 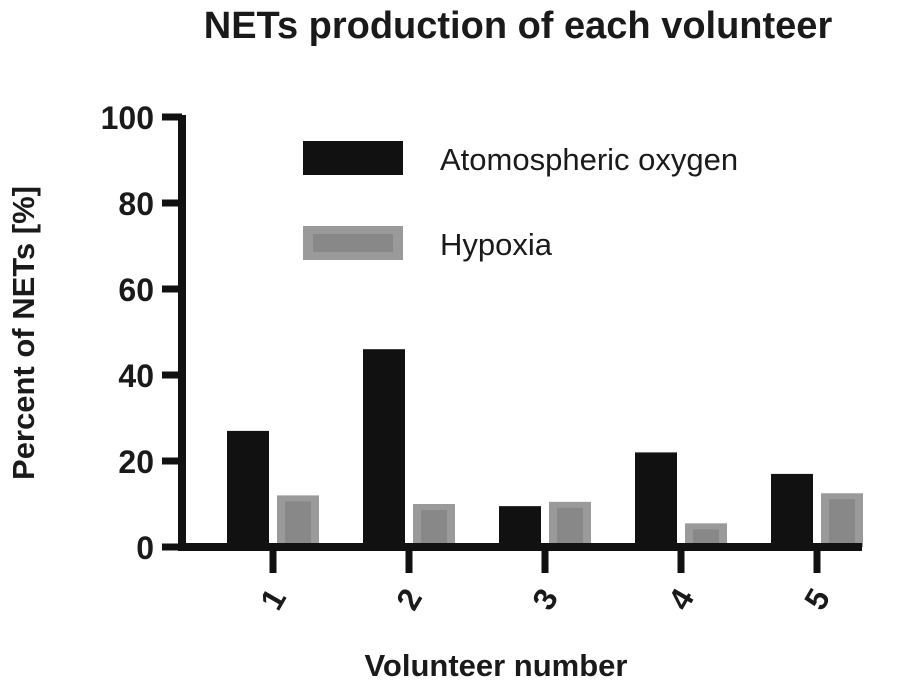 I want to click on y-axis-label: Percent of NETs [%], so click(x=23, y=333).